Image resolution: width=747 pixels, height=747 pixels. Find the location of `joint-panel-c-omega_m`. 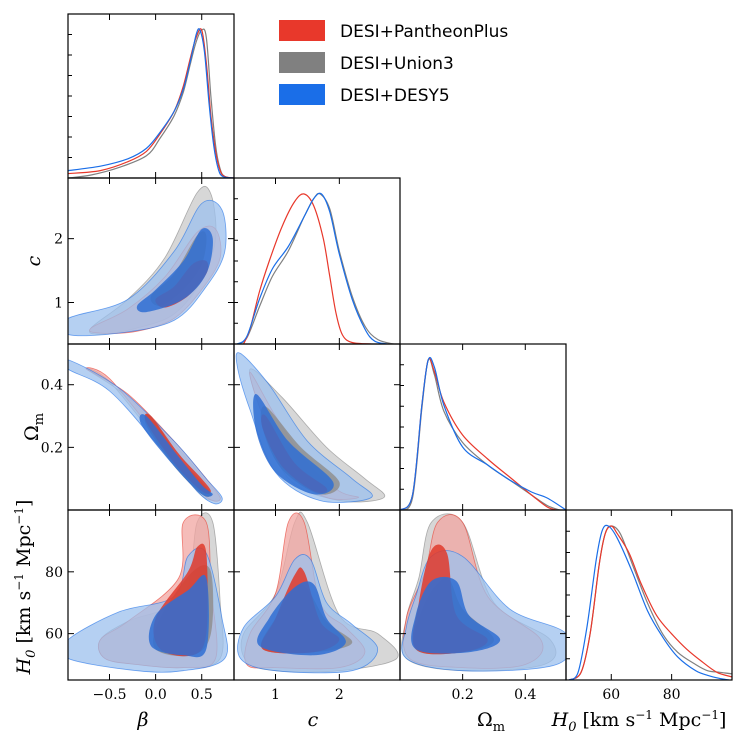

joint-panel-c-omega_m is located at coordinates (317, 427).